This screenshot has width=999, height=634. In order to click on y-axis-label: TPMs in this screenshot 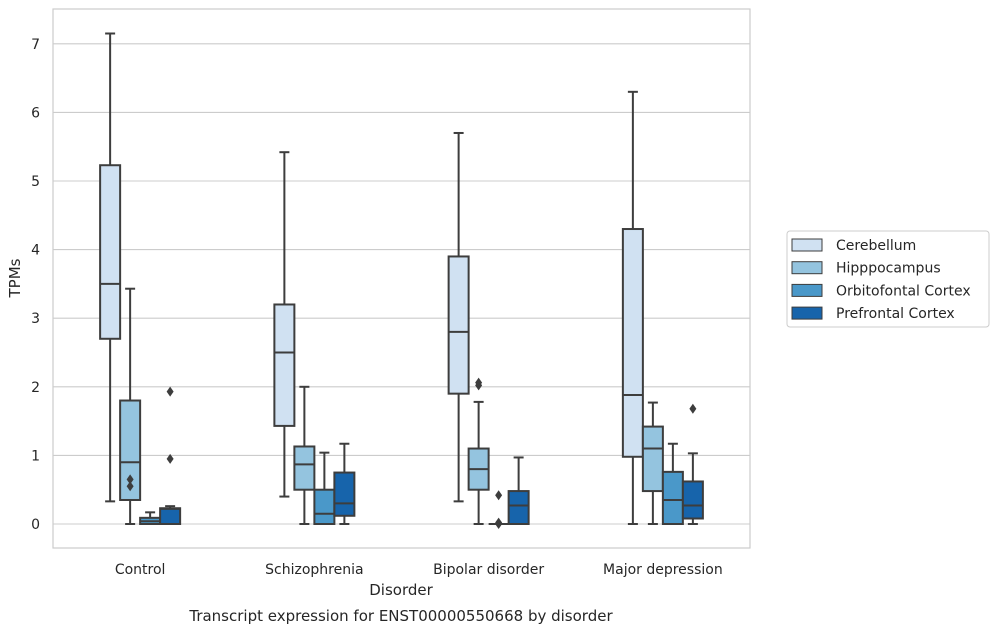, I will do `click(15, 278)`.